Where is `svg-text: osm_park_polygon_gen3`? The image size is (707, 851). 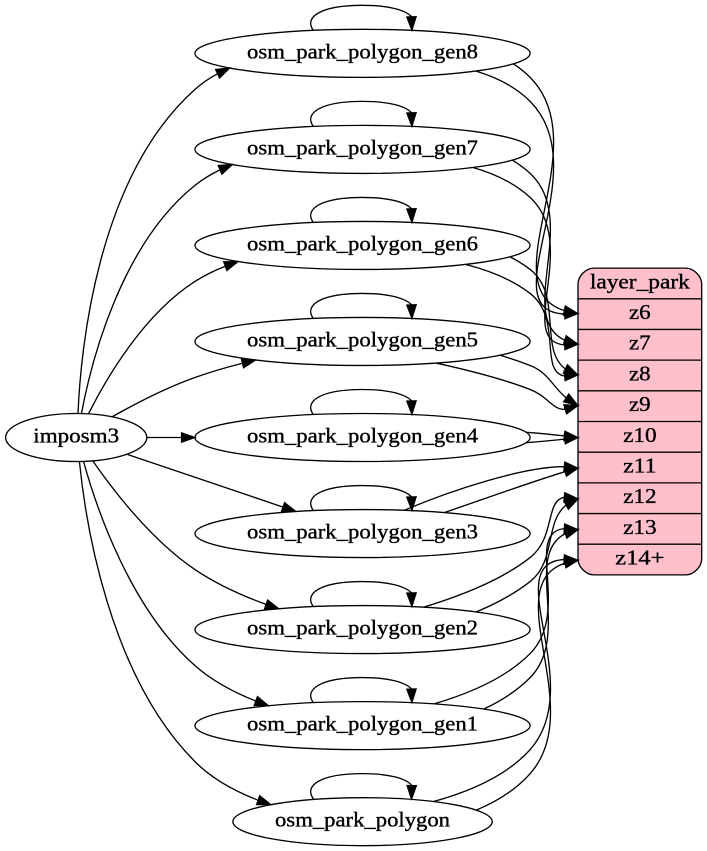
svg-text: osm_park_polygon_gen3 is located at coordinates (362, 531).